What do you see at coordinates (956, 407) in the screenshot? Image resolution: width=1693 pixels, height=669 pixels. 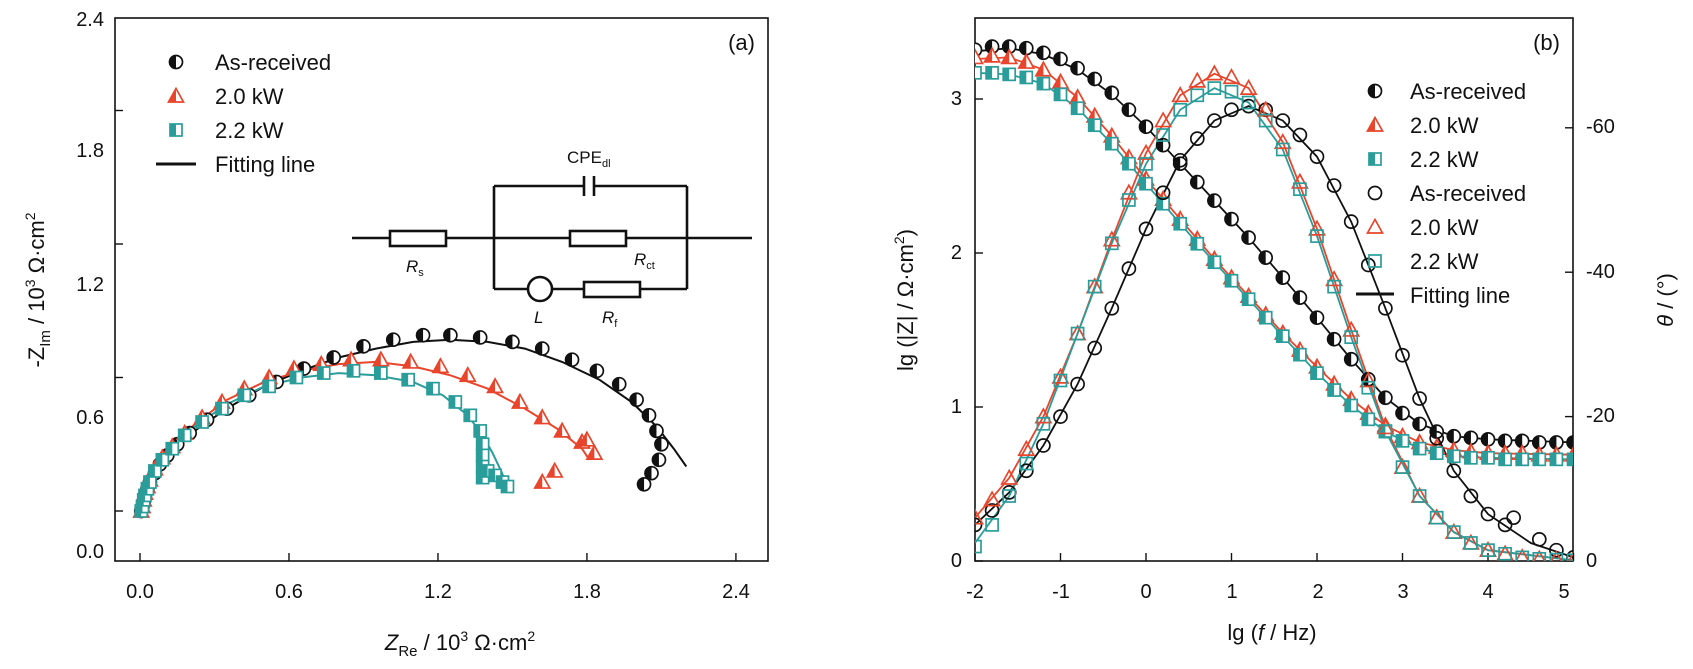 I see `panel-b-y-tick: 1` at bounding box center [956, 407].